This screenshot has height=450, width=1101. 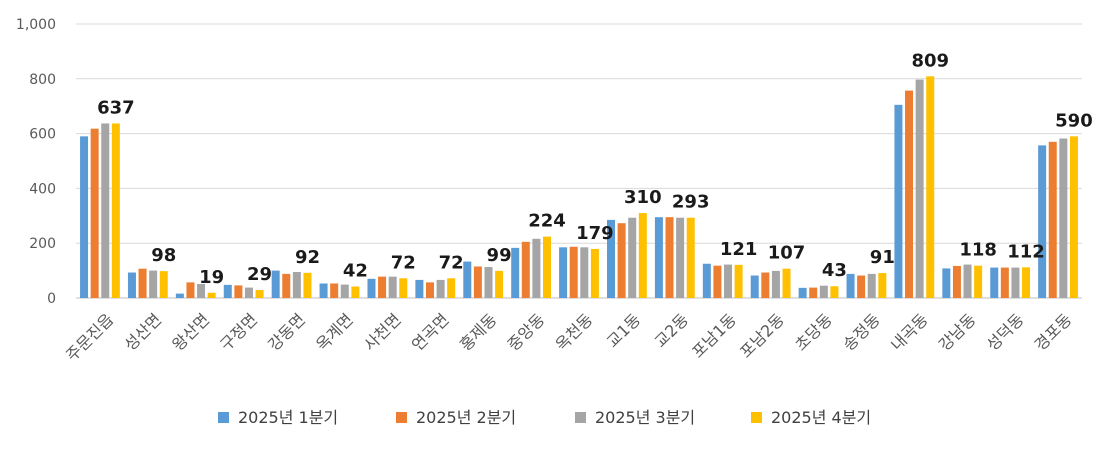 What do you see at coordinates (478, 332) in the screenshot?
I see `x-category-label: 홍제동` at bounding box center [478, 332].